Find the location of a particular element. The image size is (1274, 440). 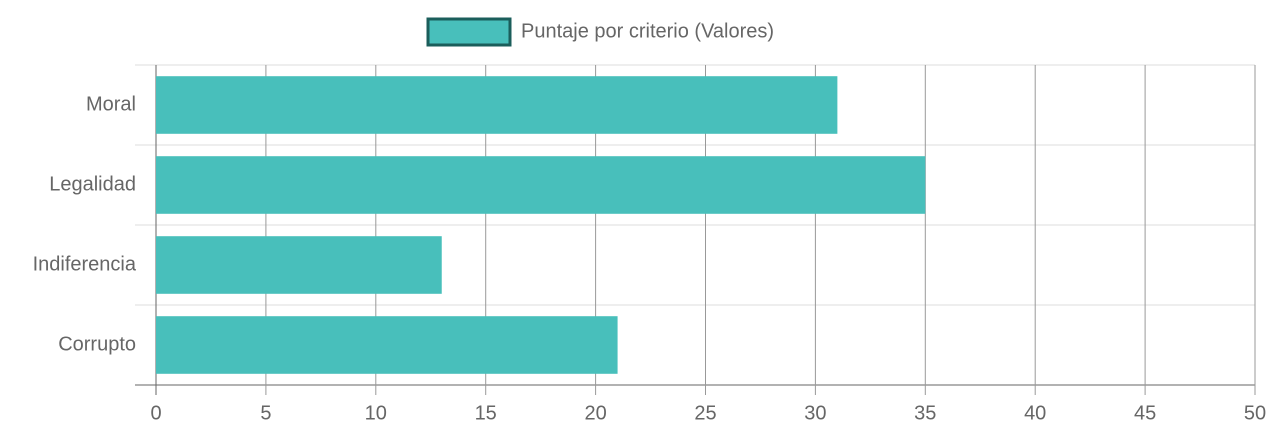

x-tick-label: 30 is located at coordinates (815, 413).